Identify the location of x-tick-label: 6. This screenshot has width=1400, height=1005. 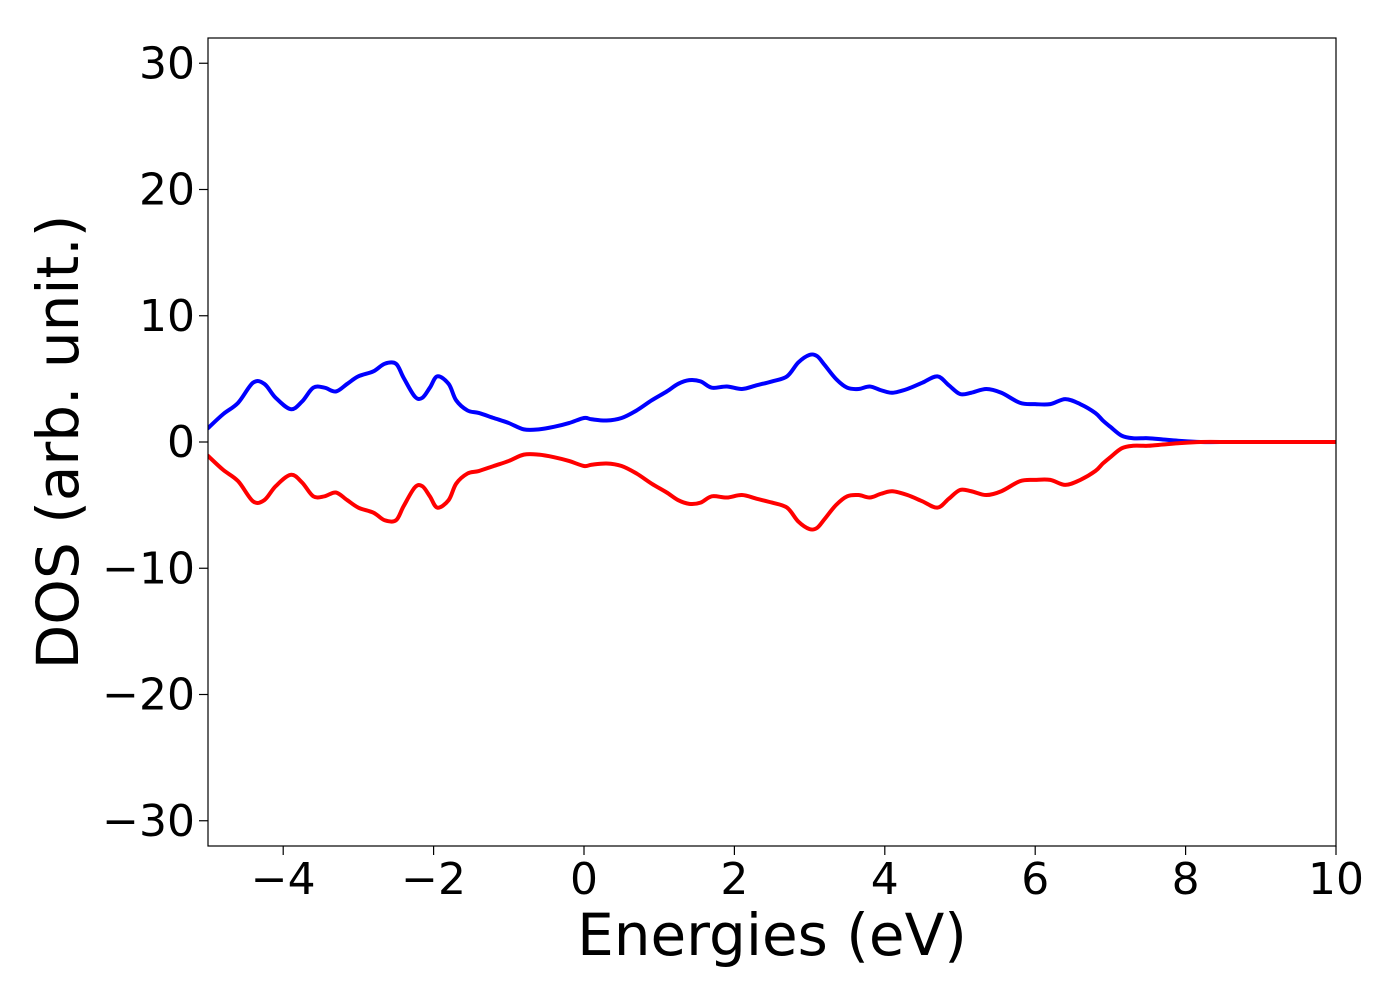
(1035, 879).